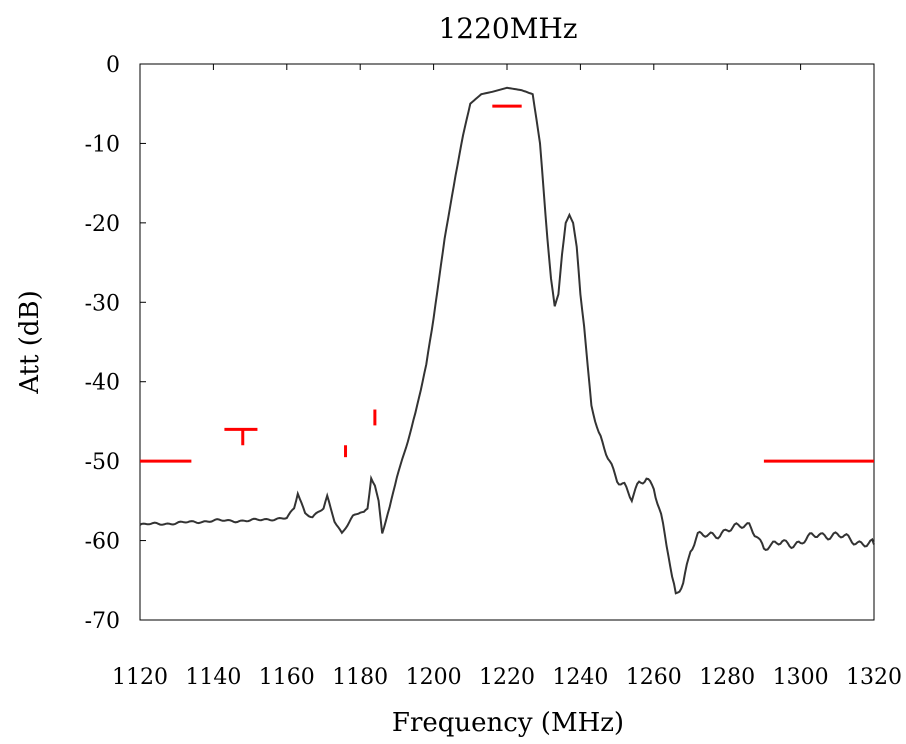 The height and width of the screenshot is (744, 906). I want to click on y-axis: 0 -10 -20 -30 -40 -50 -60 -70, so click(115, 343).